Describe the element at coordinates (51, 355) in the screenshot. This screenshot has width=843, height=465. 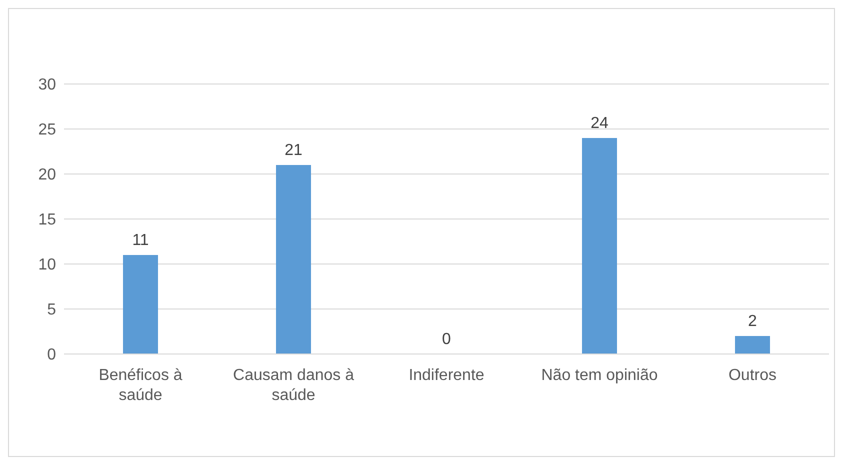
I see `y-tick-label: 0` at that location.